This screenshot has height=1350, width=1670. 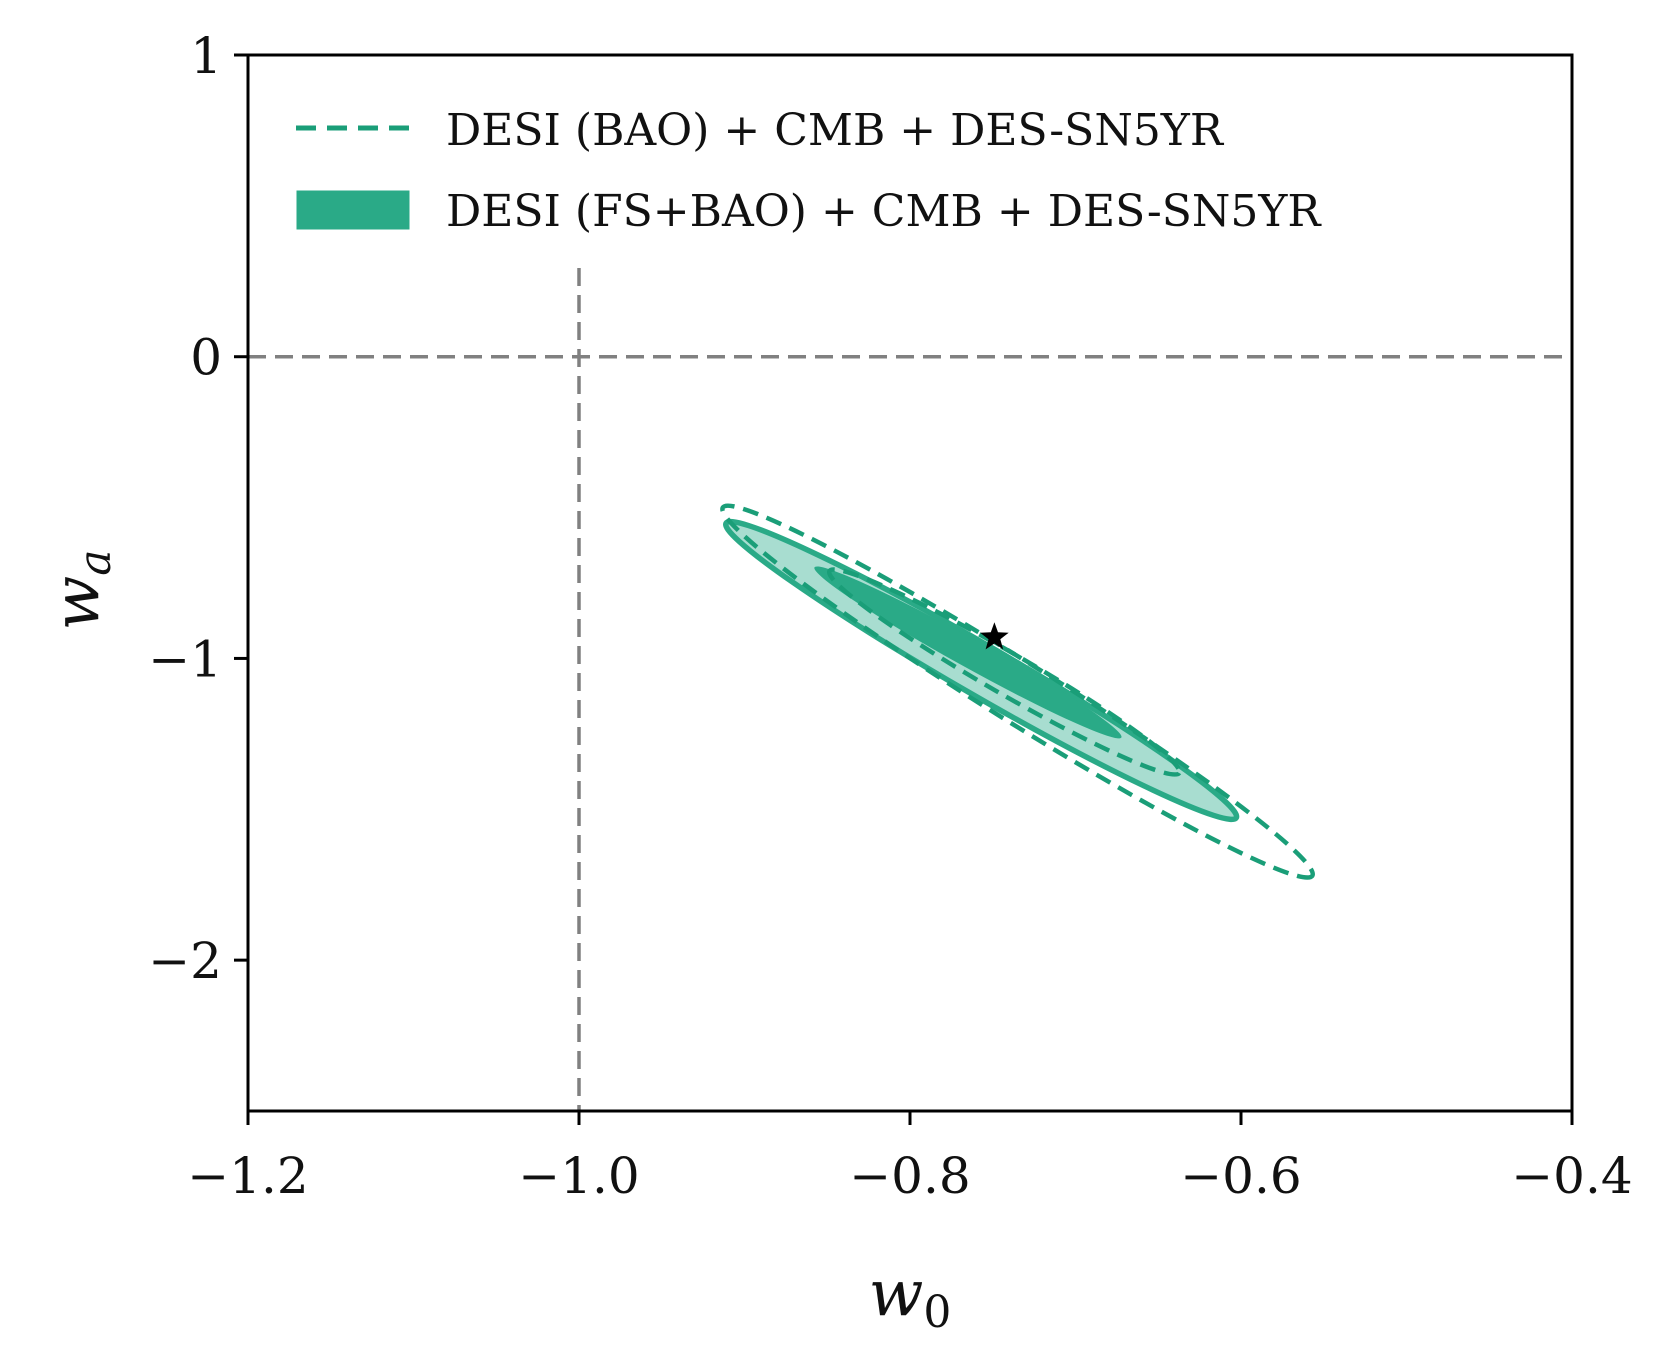 What do you see at coordinates (353, 210) in the screenshot?
I see `legend-swatch-fs-bao` at bounding box center [353, 210].